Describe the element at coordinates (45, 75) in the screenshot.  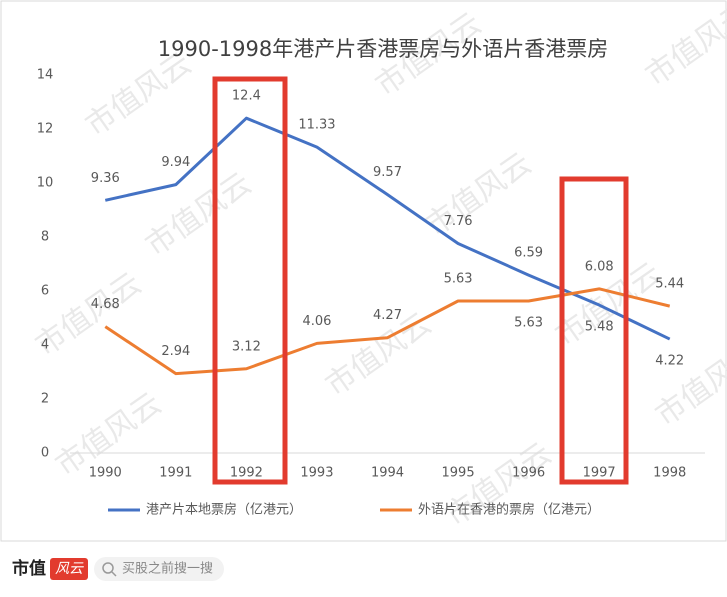
I see `y-tick-label: 14` at that location.